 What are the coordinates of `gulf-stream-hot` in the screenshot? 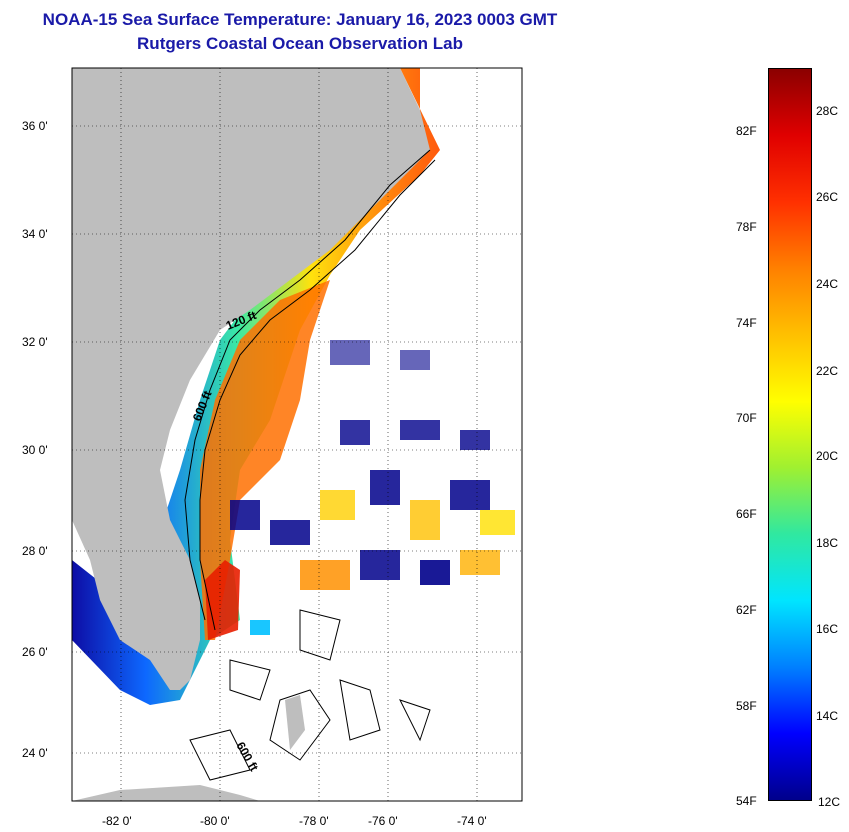 It's located at (222, 600).